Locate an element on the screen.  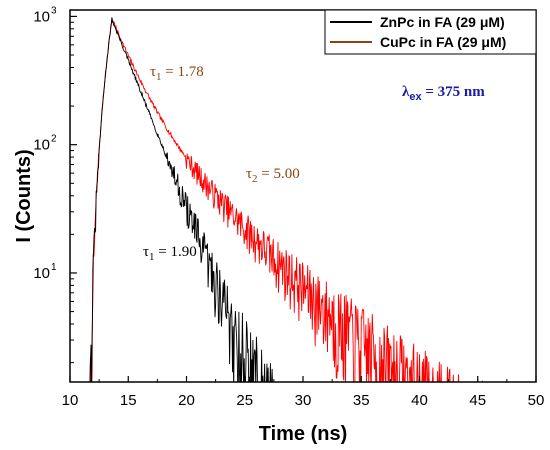
legend-box is located at coordinates (430, 32).